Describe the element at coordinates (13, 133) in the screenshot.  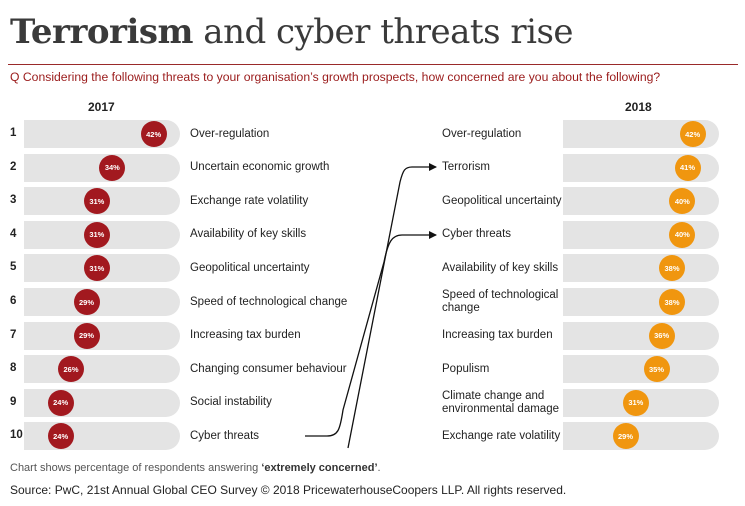
I see `rank-number: 1` at that location.